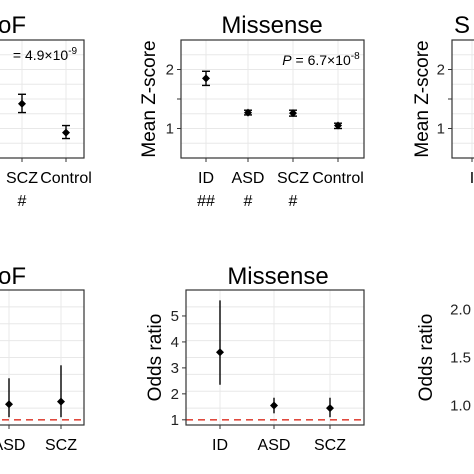 The image size is (474, 474). What do you see at coordinates (72, 51) in the screenshot?
I see `p-exponent: -9` at bounding box center [72, 51].